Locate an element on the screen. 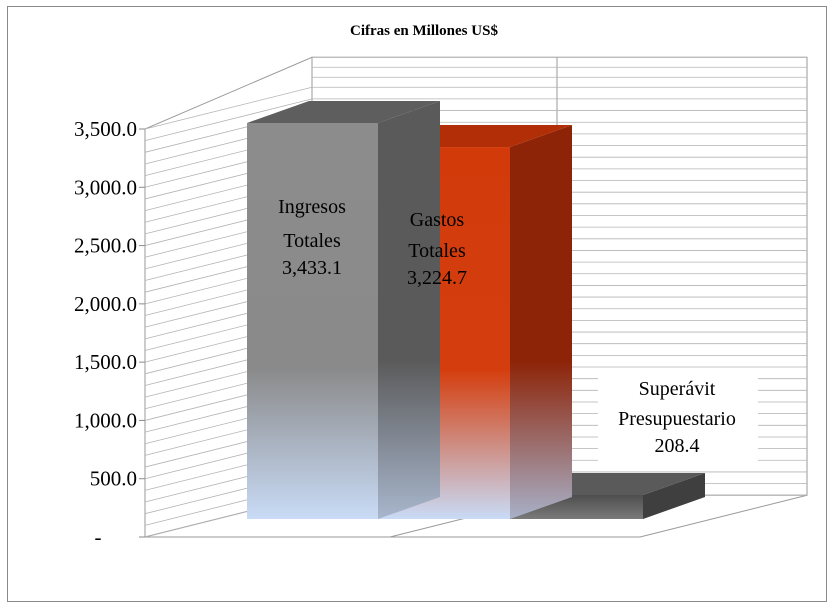  label-superavit: Superávit is located at coordinates (677, 389).